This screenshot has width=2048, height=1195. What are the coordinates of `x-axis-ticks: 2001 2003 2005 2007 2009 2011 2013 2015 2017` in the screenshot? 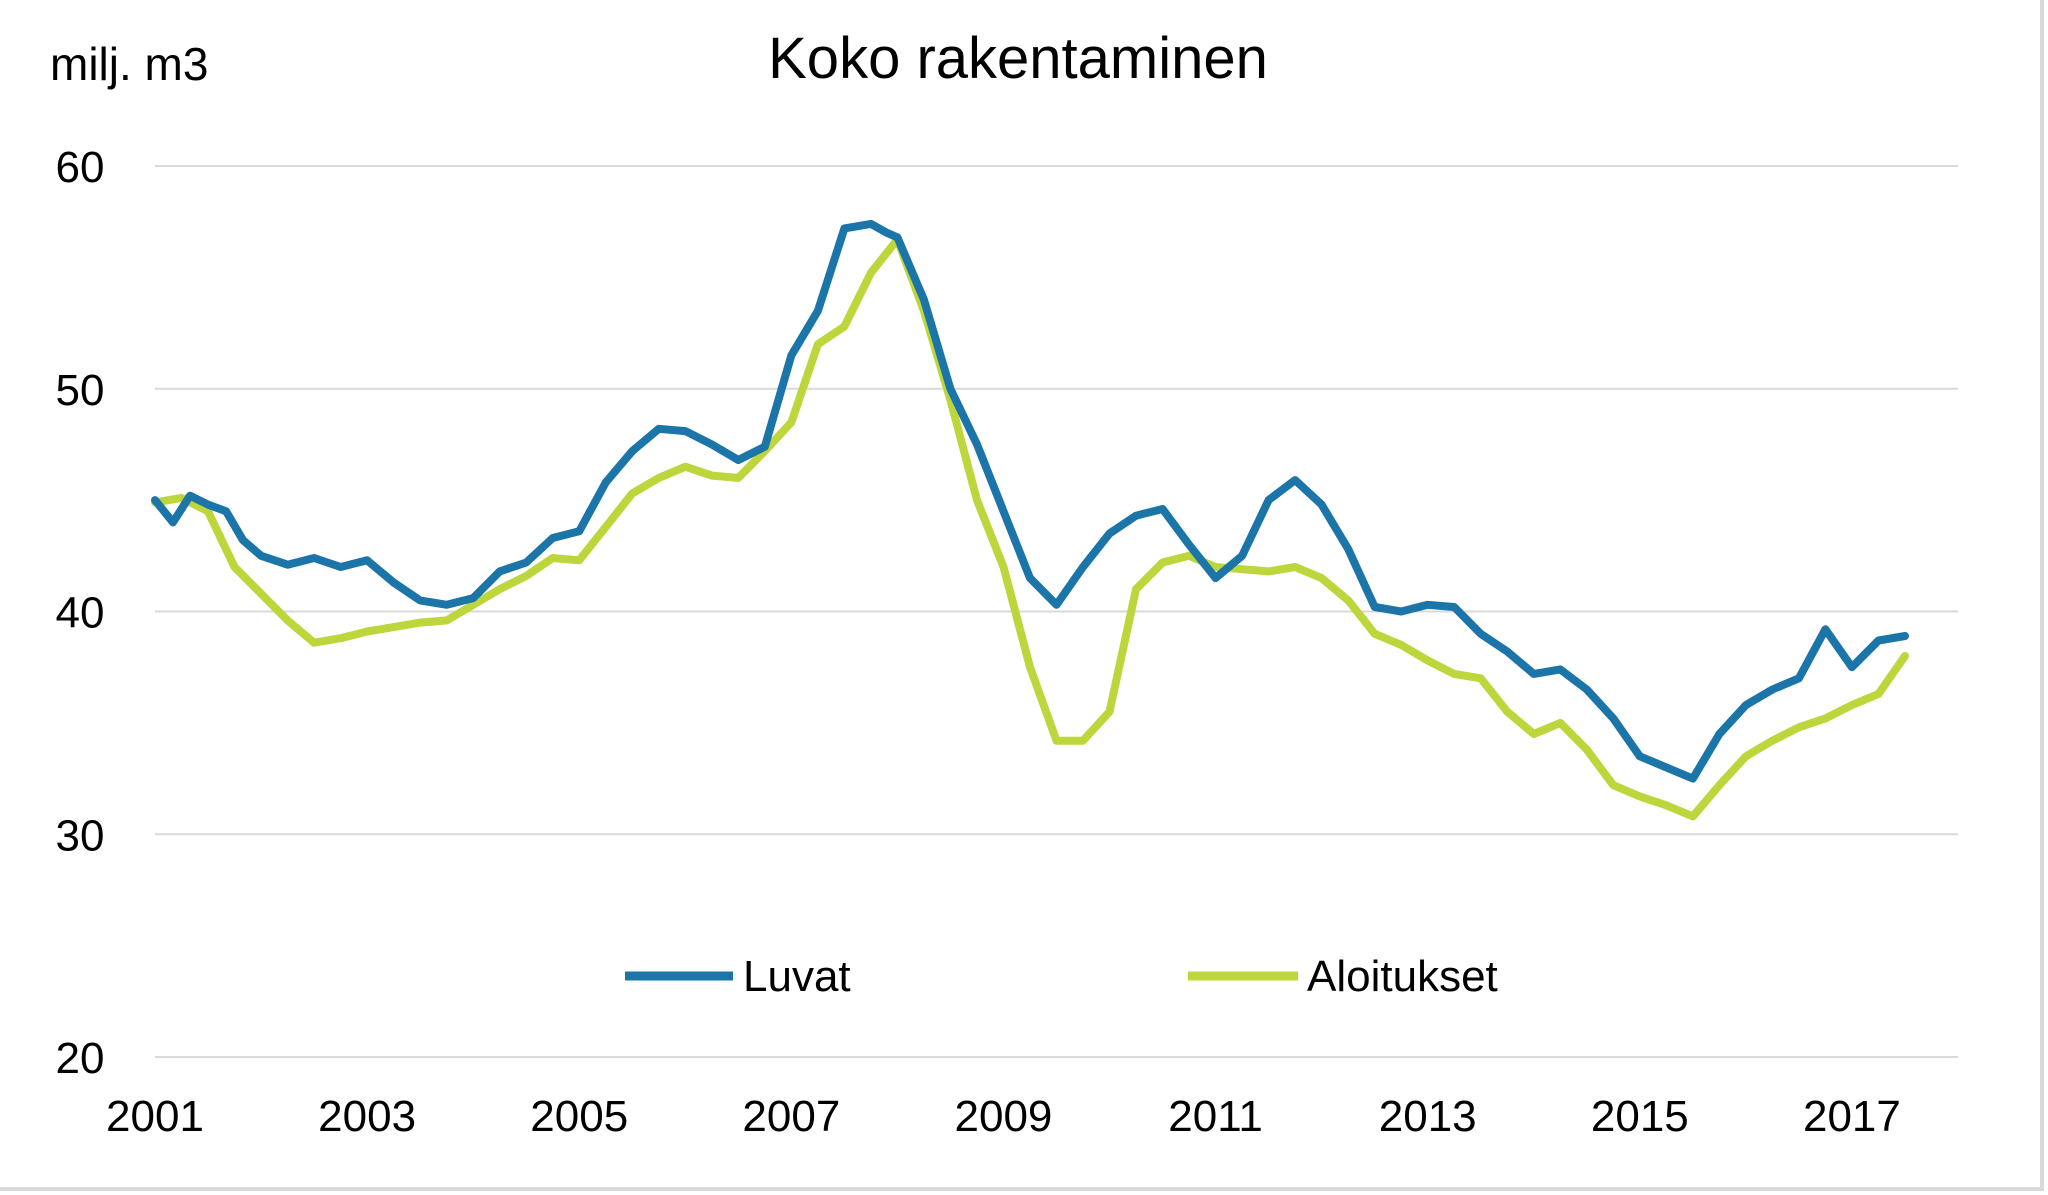 It's located at (1003, 1116).